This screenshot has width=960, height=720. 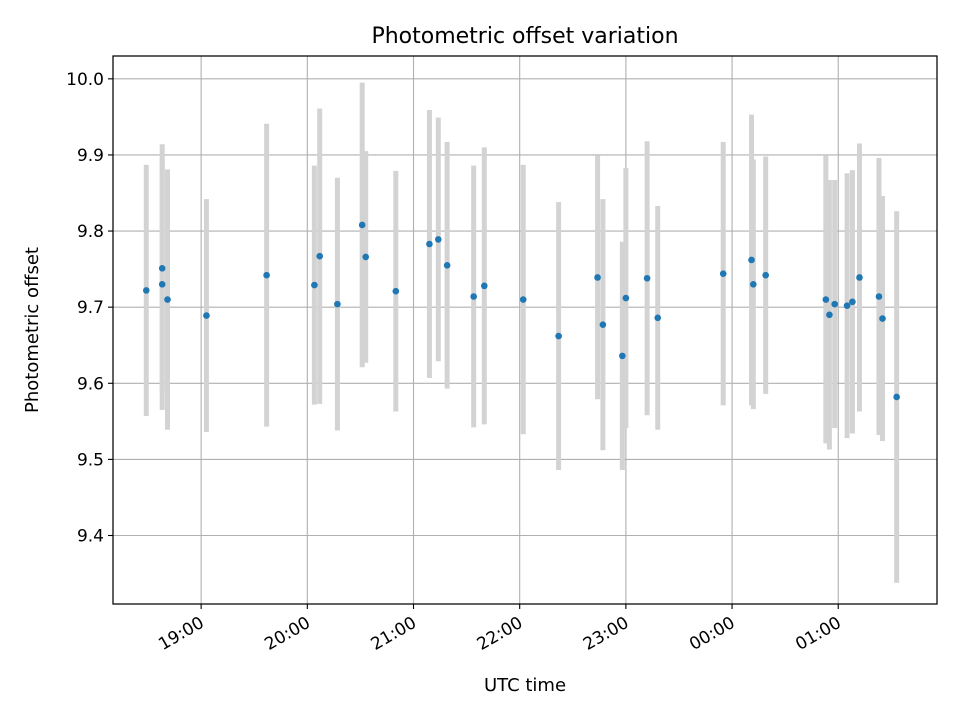 I want to click on y-tick-label: 9.8, so click(x=90, y=232).